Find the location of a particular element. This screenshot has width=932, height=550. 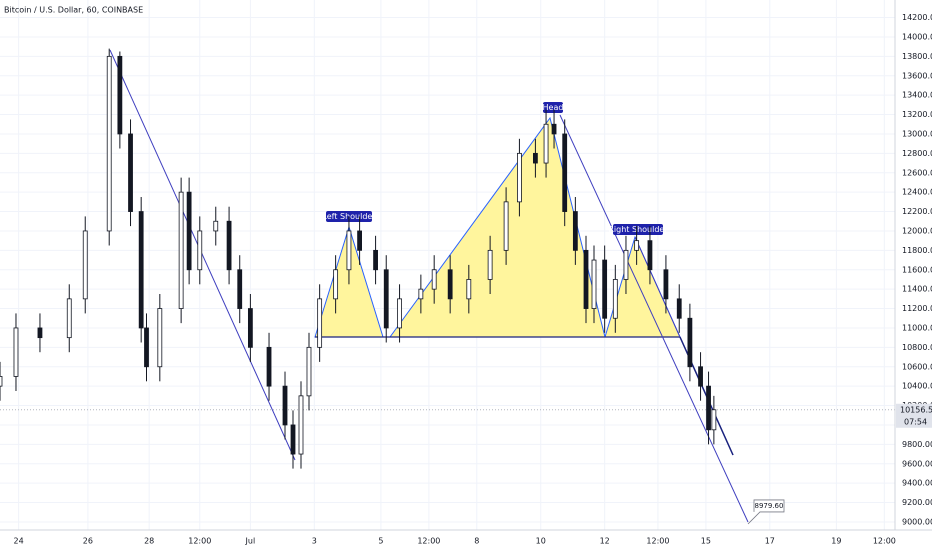

x-tick-label: 28 is located at coordinates (149, 541).